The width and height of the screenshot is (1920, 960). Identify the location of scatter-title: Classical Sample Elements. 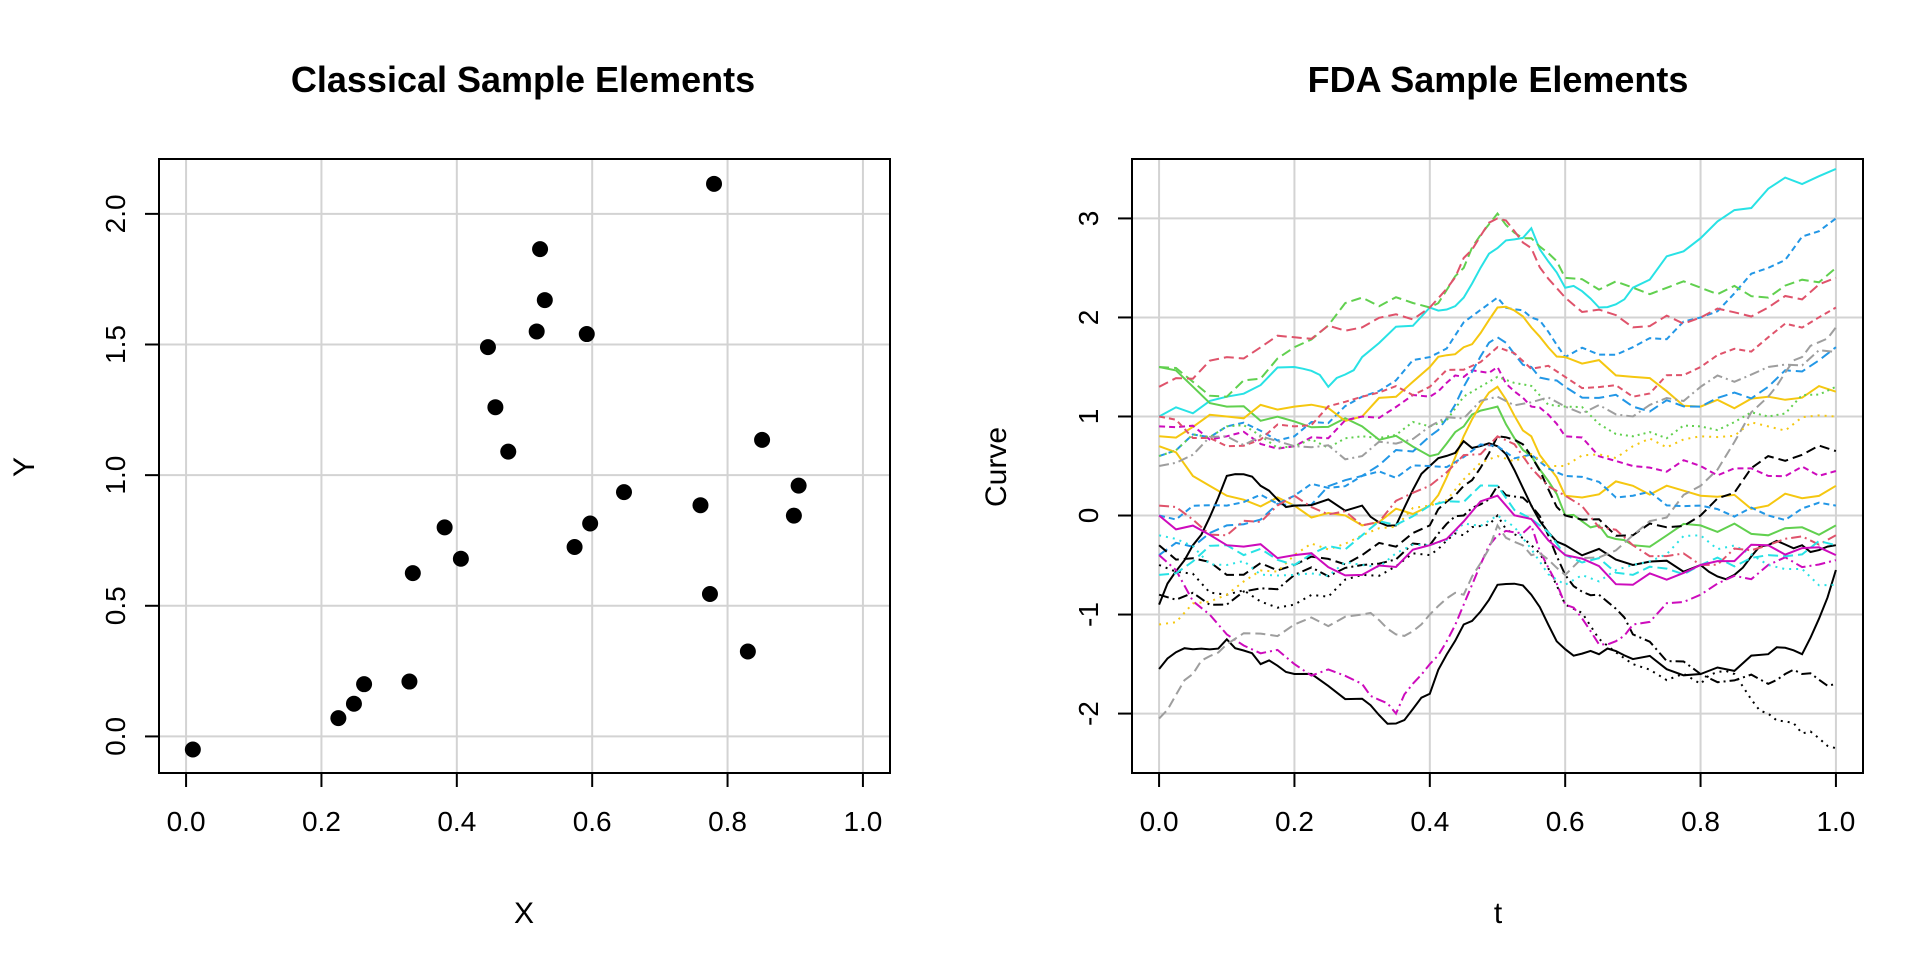
(523, 79).